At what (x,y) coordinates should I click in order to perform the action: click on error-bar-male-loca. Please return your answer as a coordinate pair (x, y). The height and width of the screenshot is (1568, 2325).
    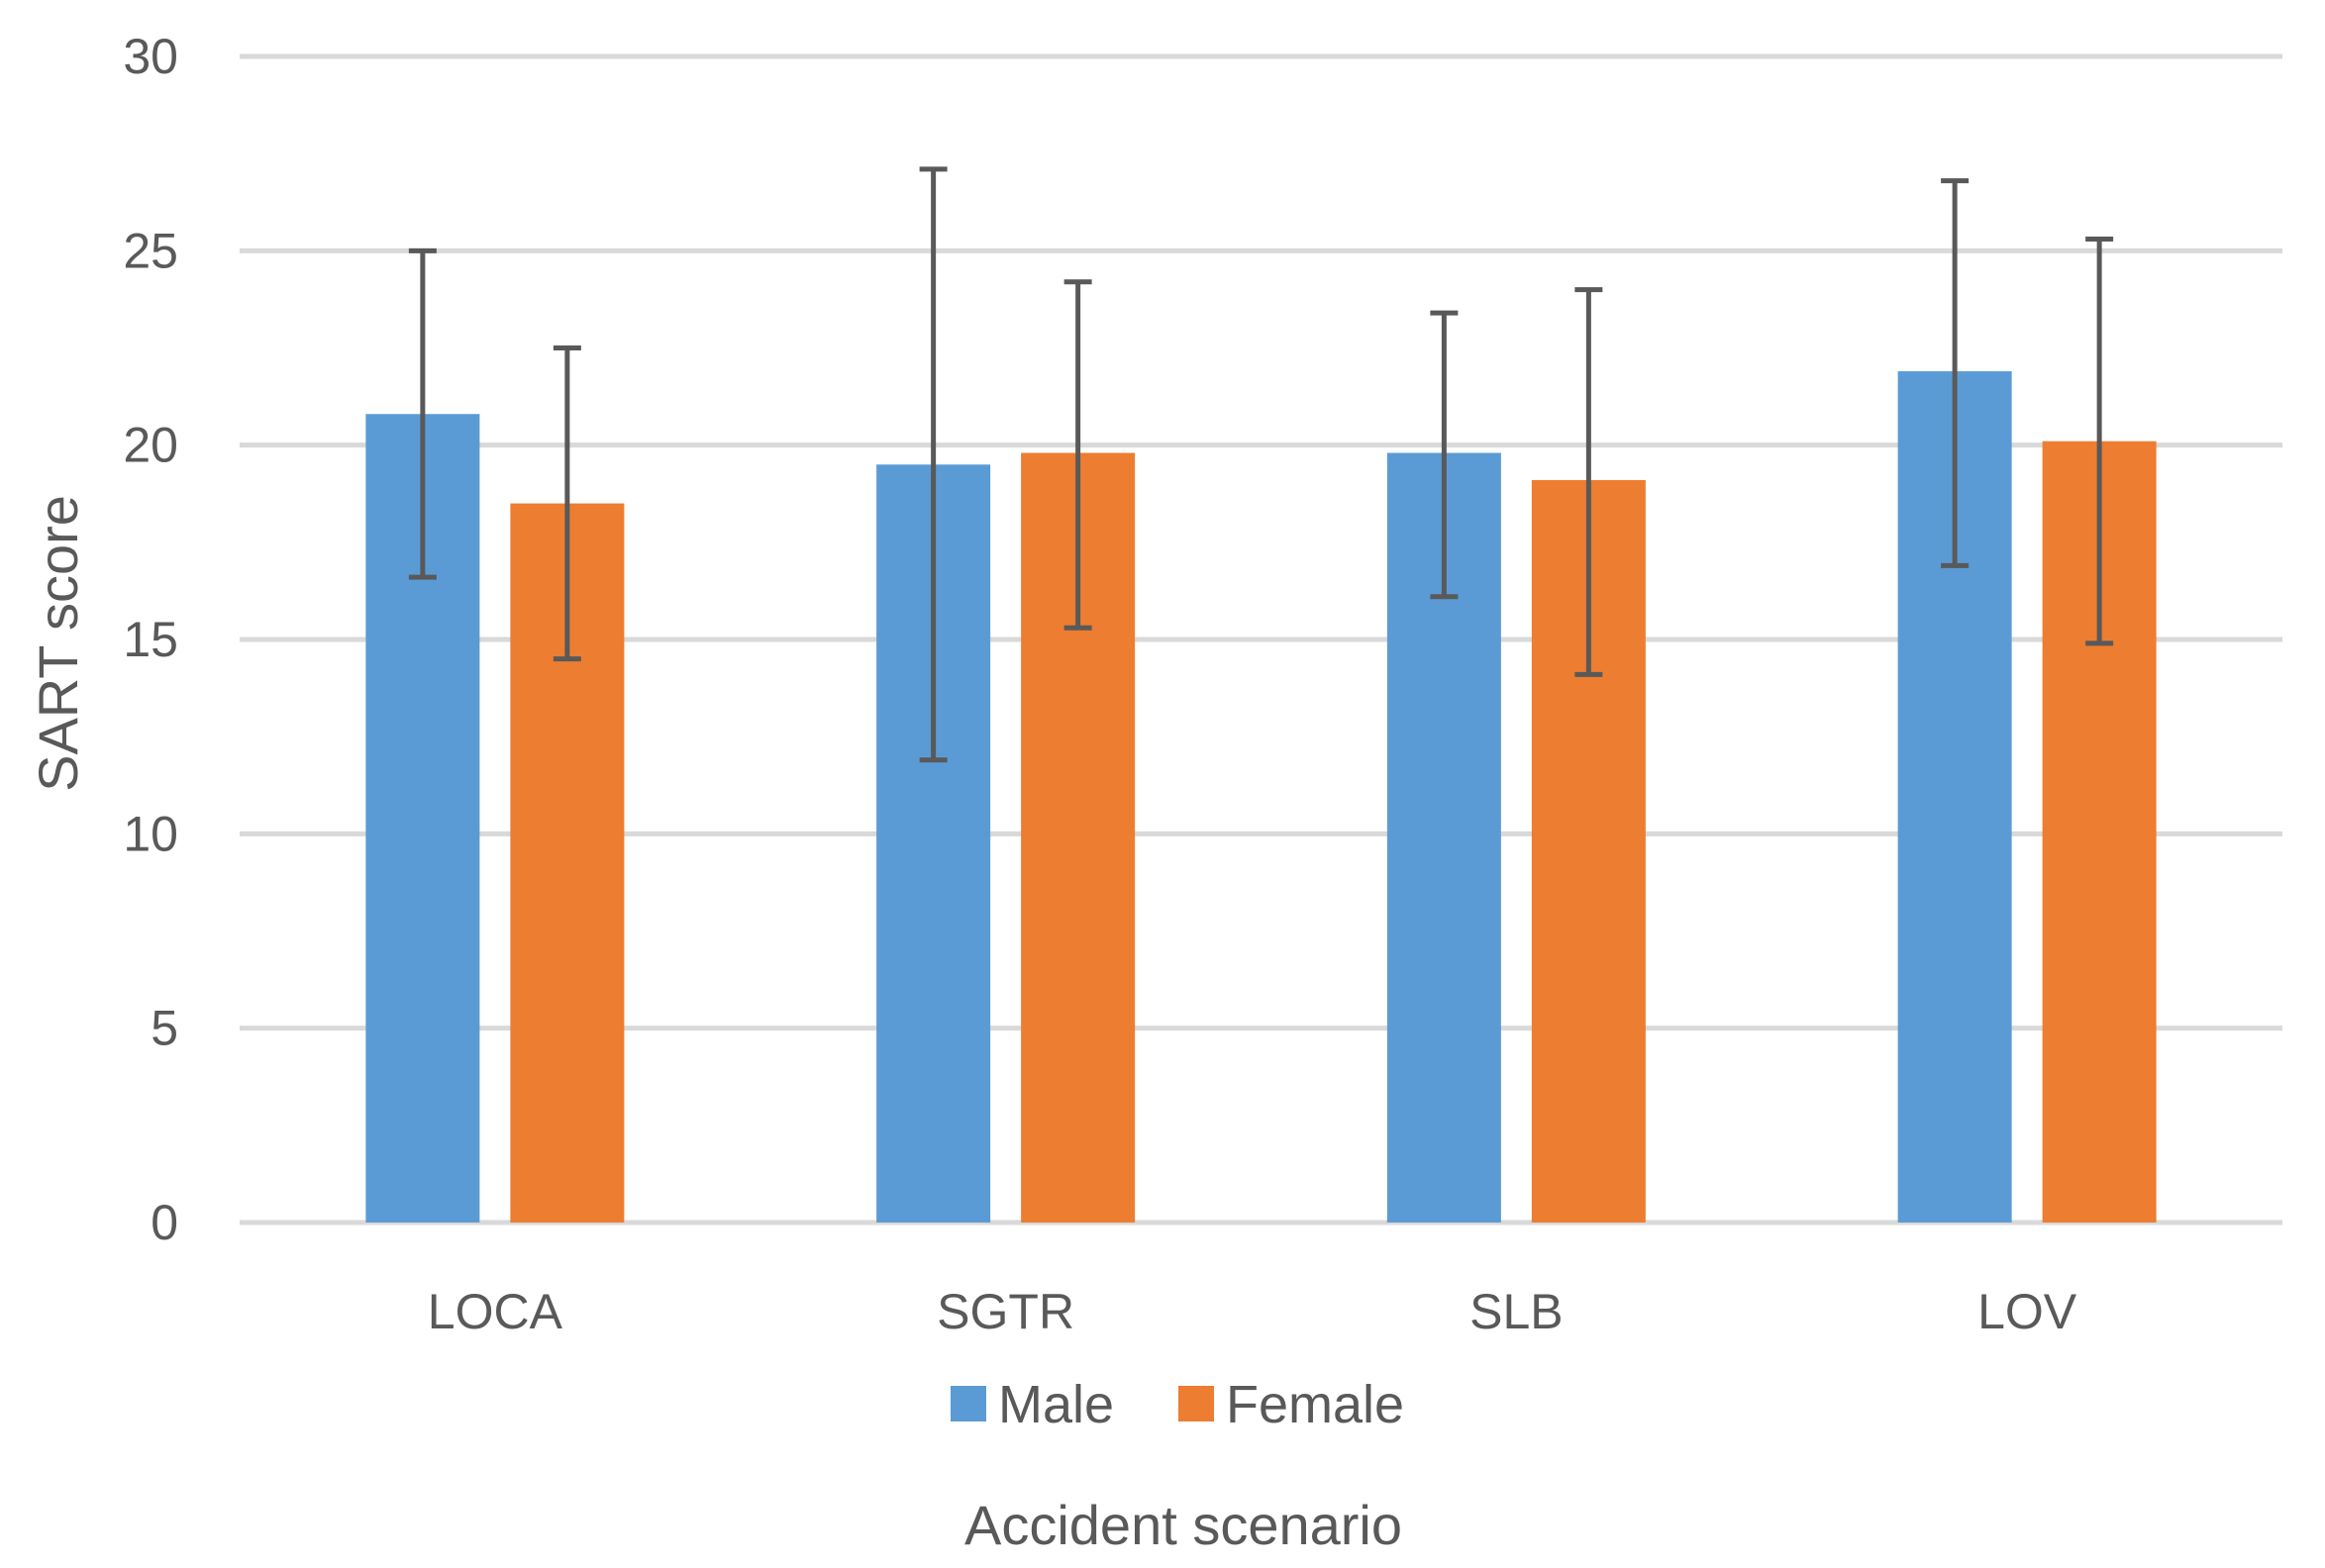
    Looking at the image, I should click on (423, 413).